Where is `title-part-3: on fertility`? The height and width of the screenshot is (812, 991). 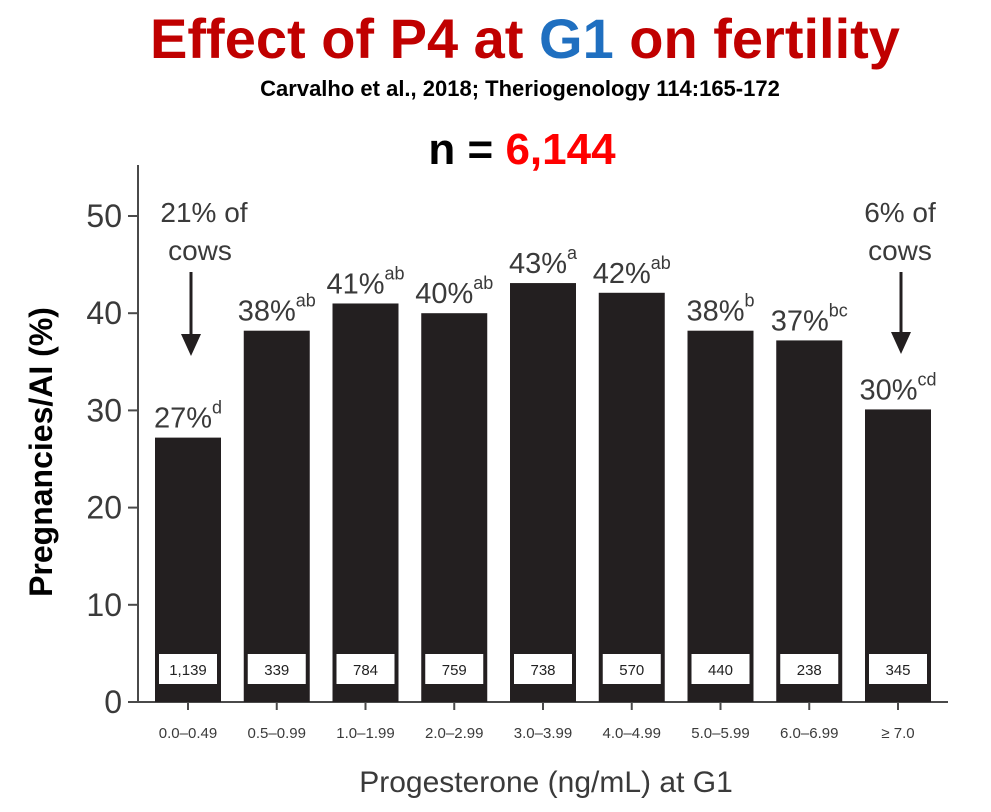 title-part-3: on fertility is located at coordinates (757, 38).